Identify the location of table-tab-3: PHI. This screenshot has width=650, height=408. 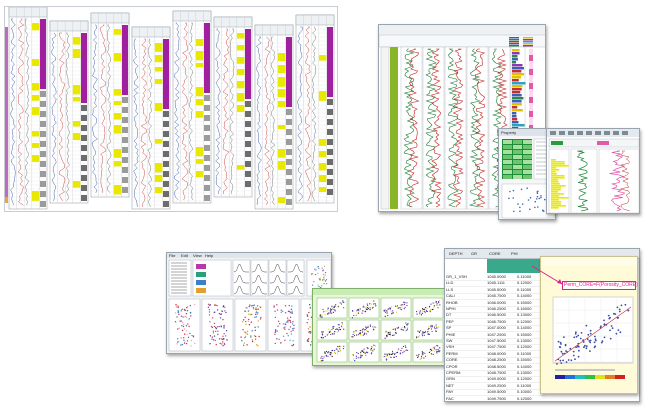
(514, 253).